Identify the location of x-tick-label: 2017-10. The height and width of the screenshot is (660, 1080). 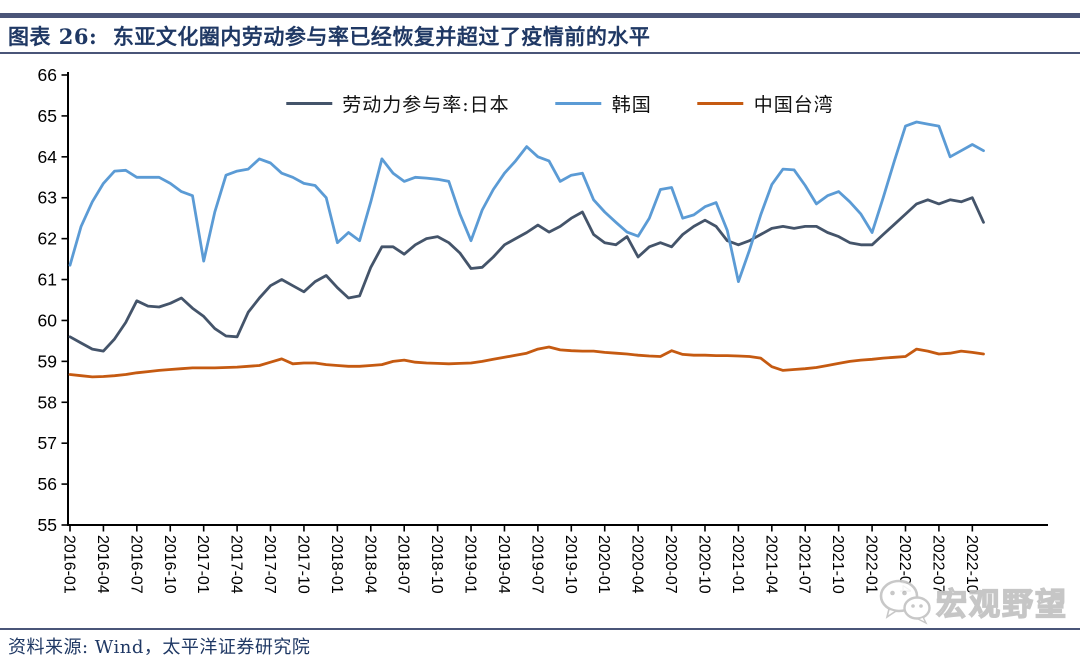
(302, 564).